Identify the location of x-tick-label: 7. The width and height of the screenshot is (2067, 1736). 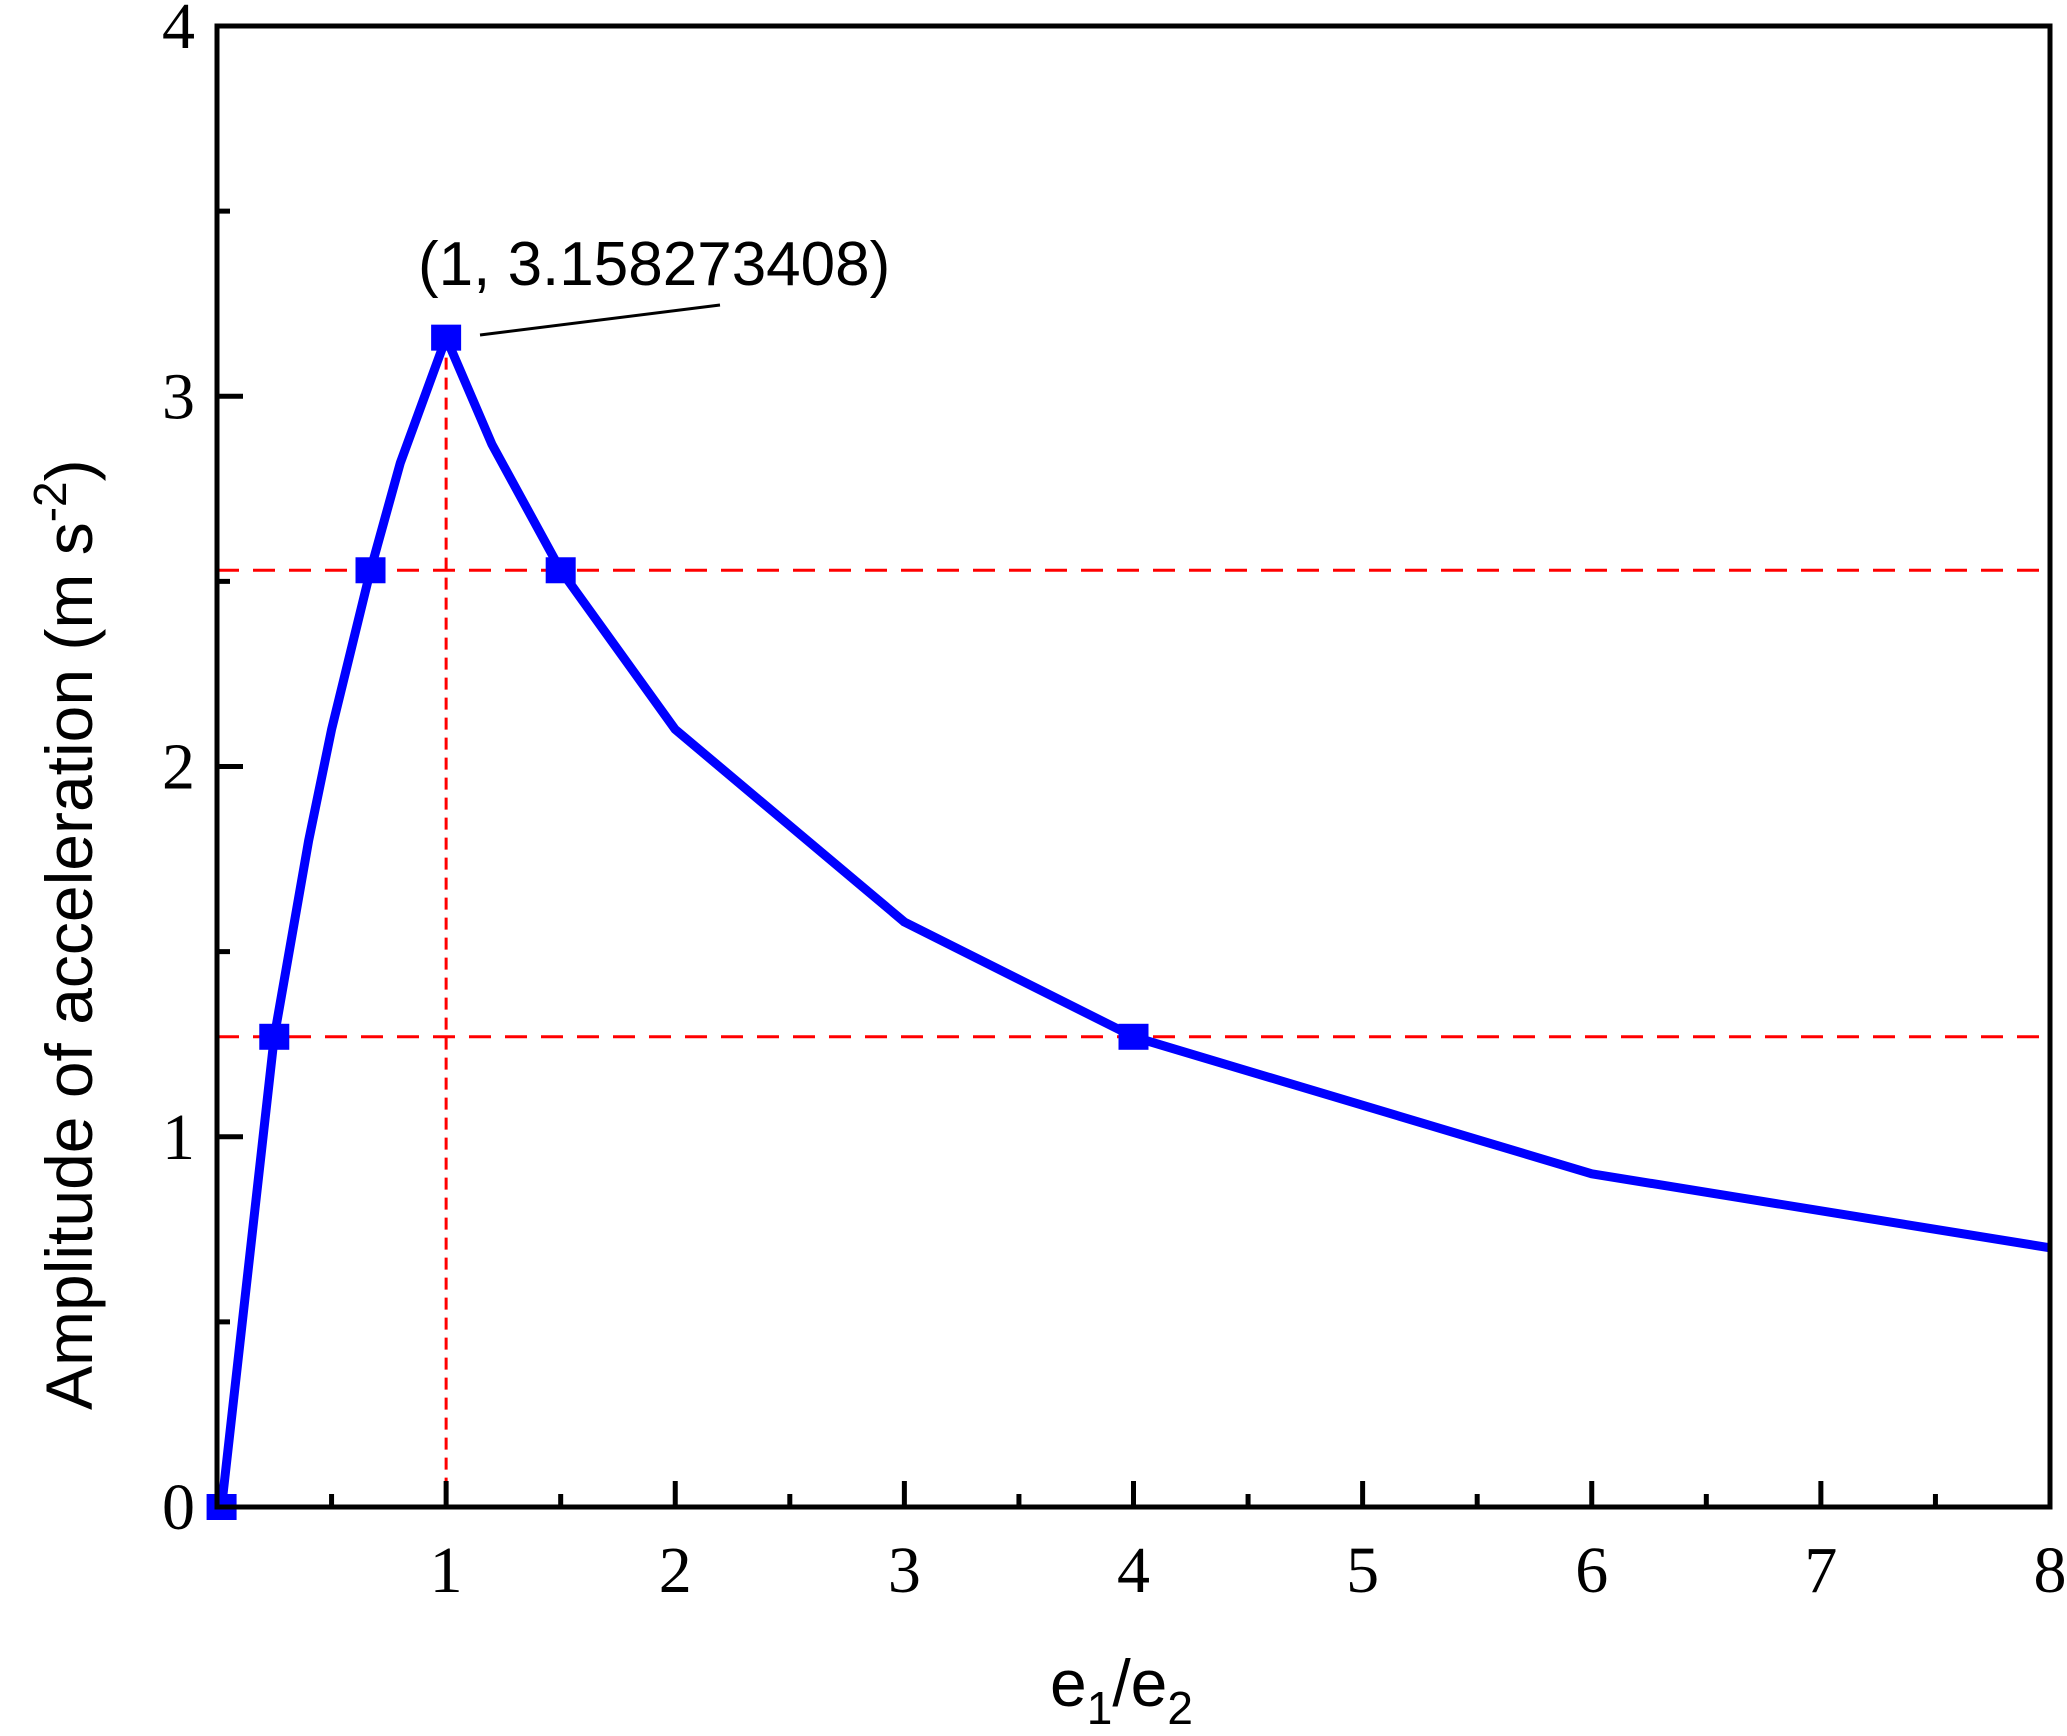
(1820, 1570).